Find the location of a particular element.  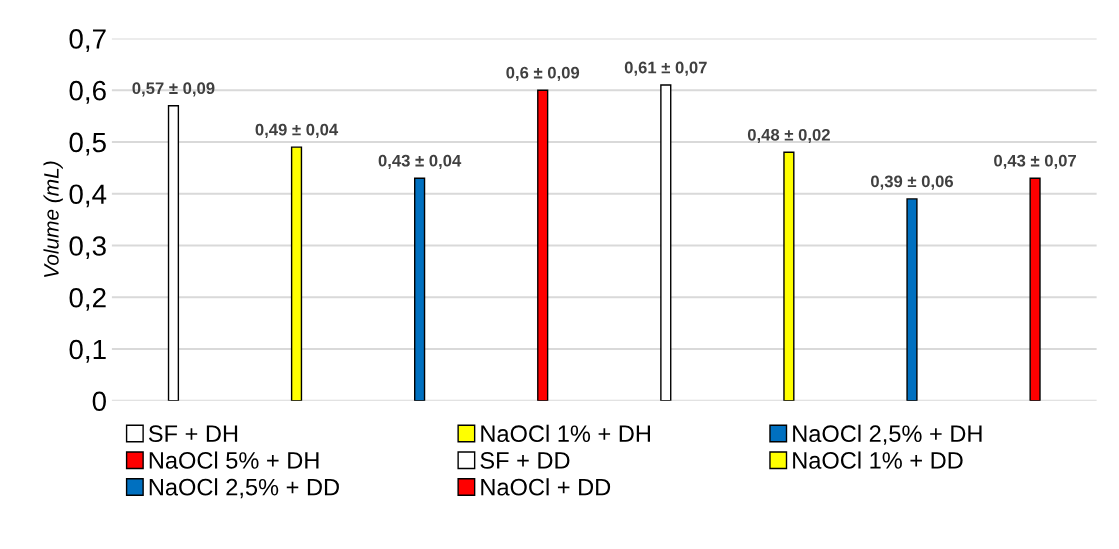

legend-label: NaOCl 5% + DH is located at coordinates (234, 460).